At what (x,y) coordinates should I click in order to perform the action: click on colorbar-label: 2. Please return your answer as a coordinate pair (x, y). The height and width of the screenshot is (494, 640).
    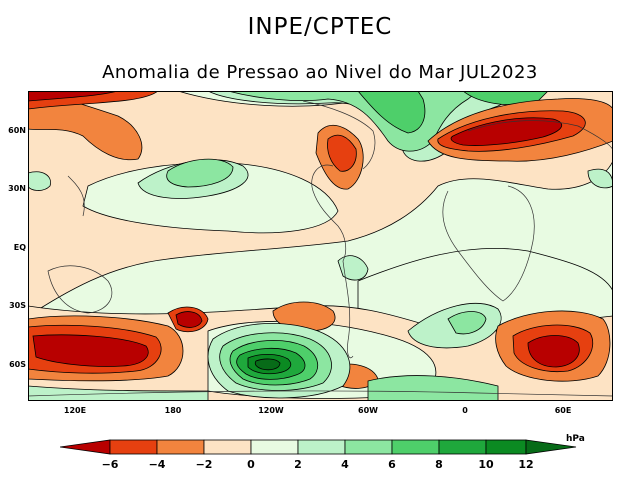
    Looking at the image, I should click on (298, 464).